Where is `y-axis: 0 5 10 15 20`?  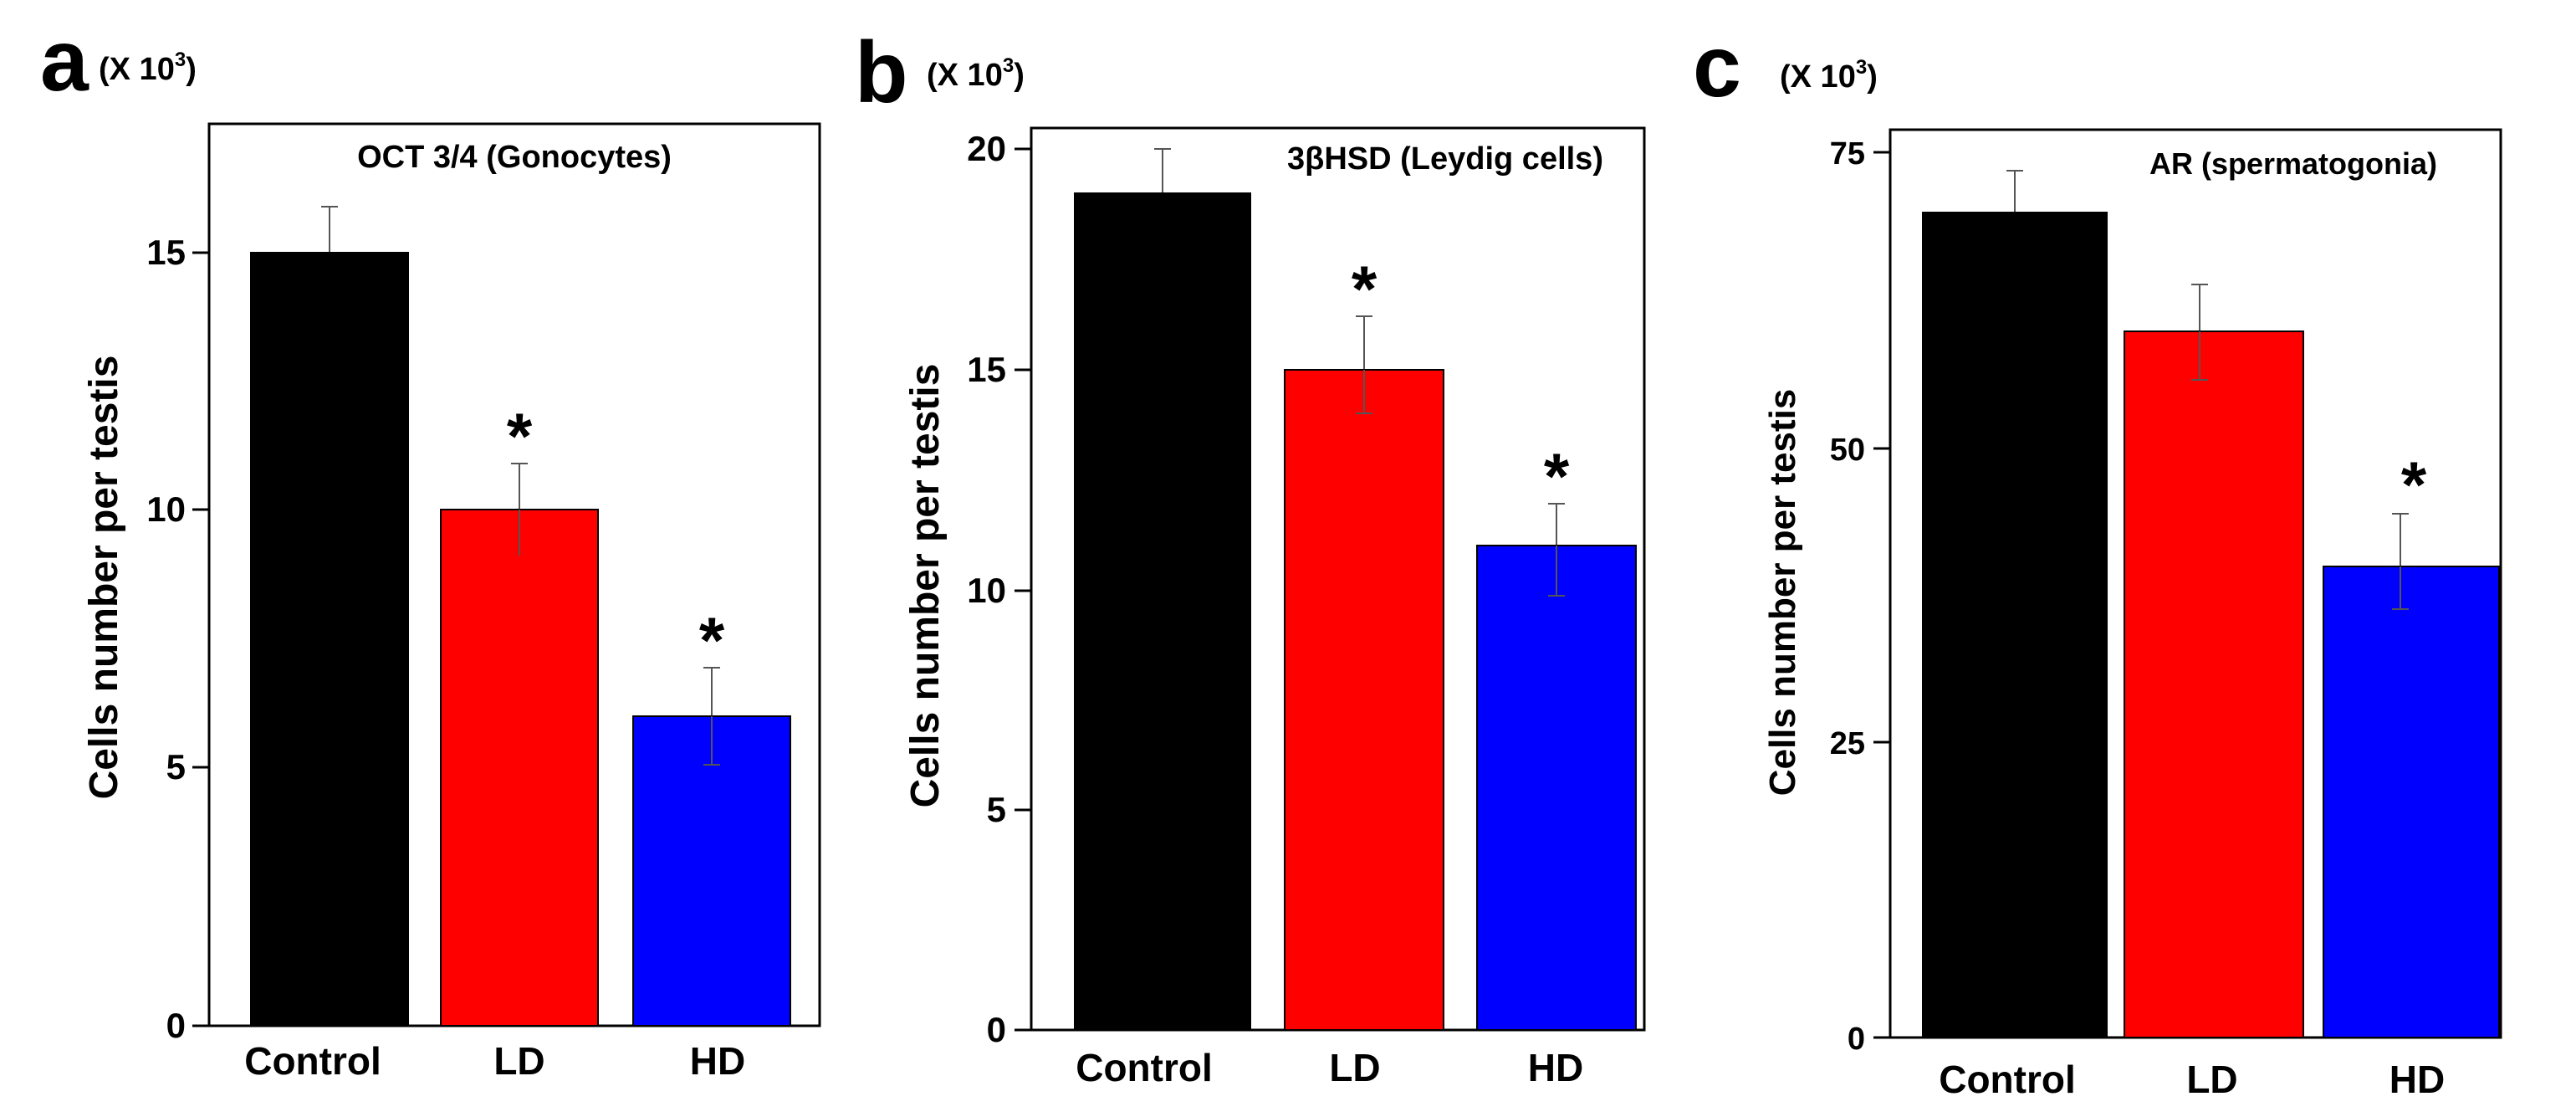
y-axis: 0 5 10 15 20 is located at coordinates (999, 589).